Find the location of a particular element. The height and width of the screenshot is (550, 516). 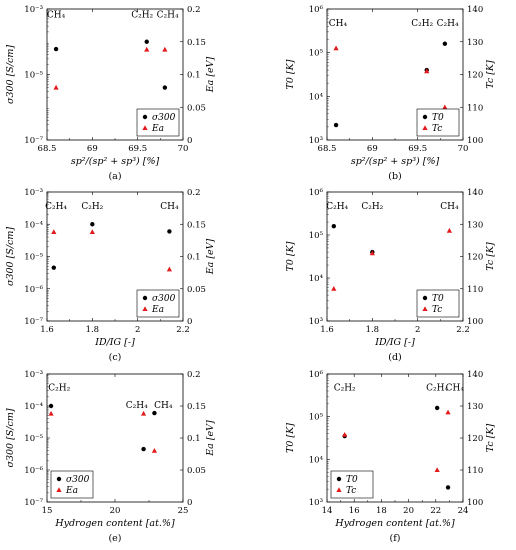

y-right-tick-label: 130 is located at coordinates (475, 407).